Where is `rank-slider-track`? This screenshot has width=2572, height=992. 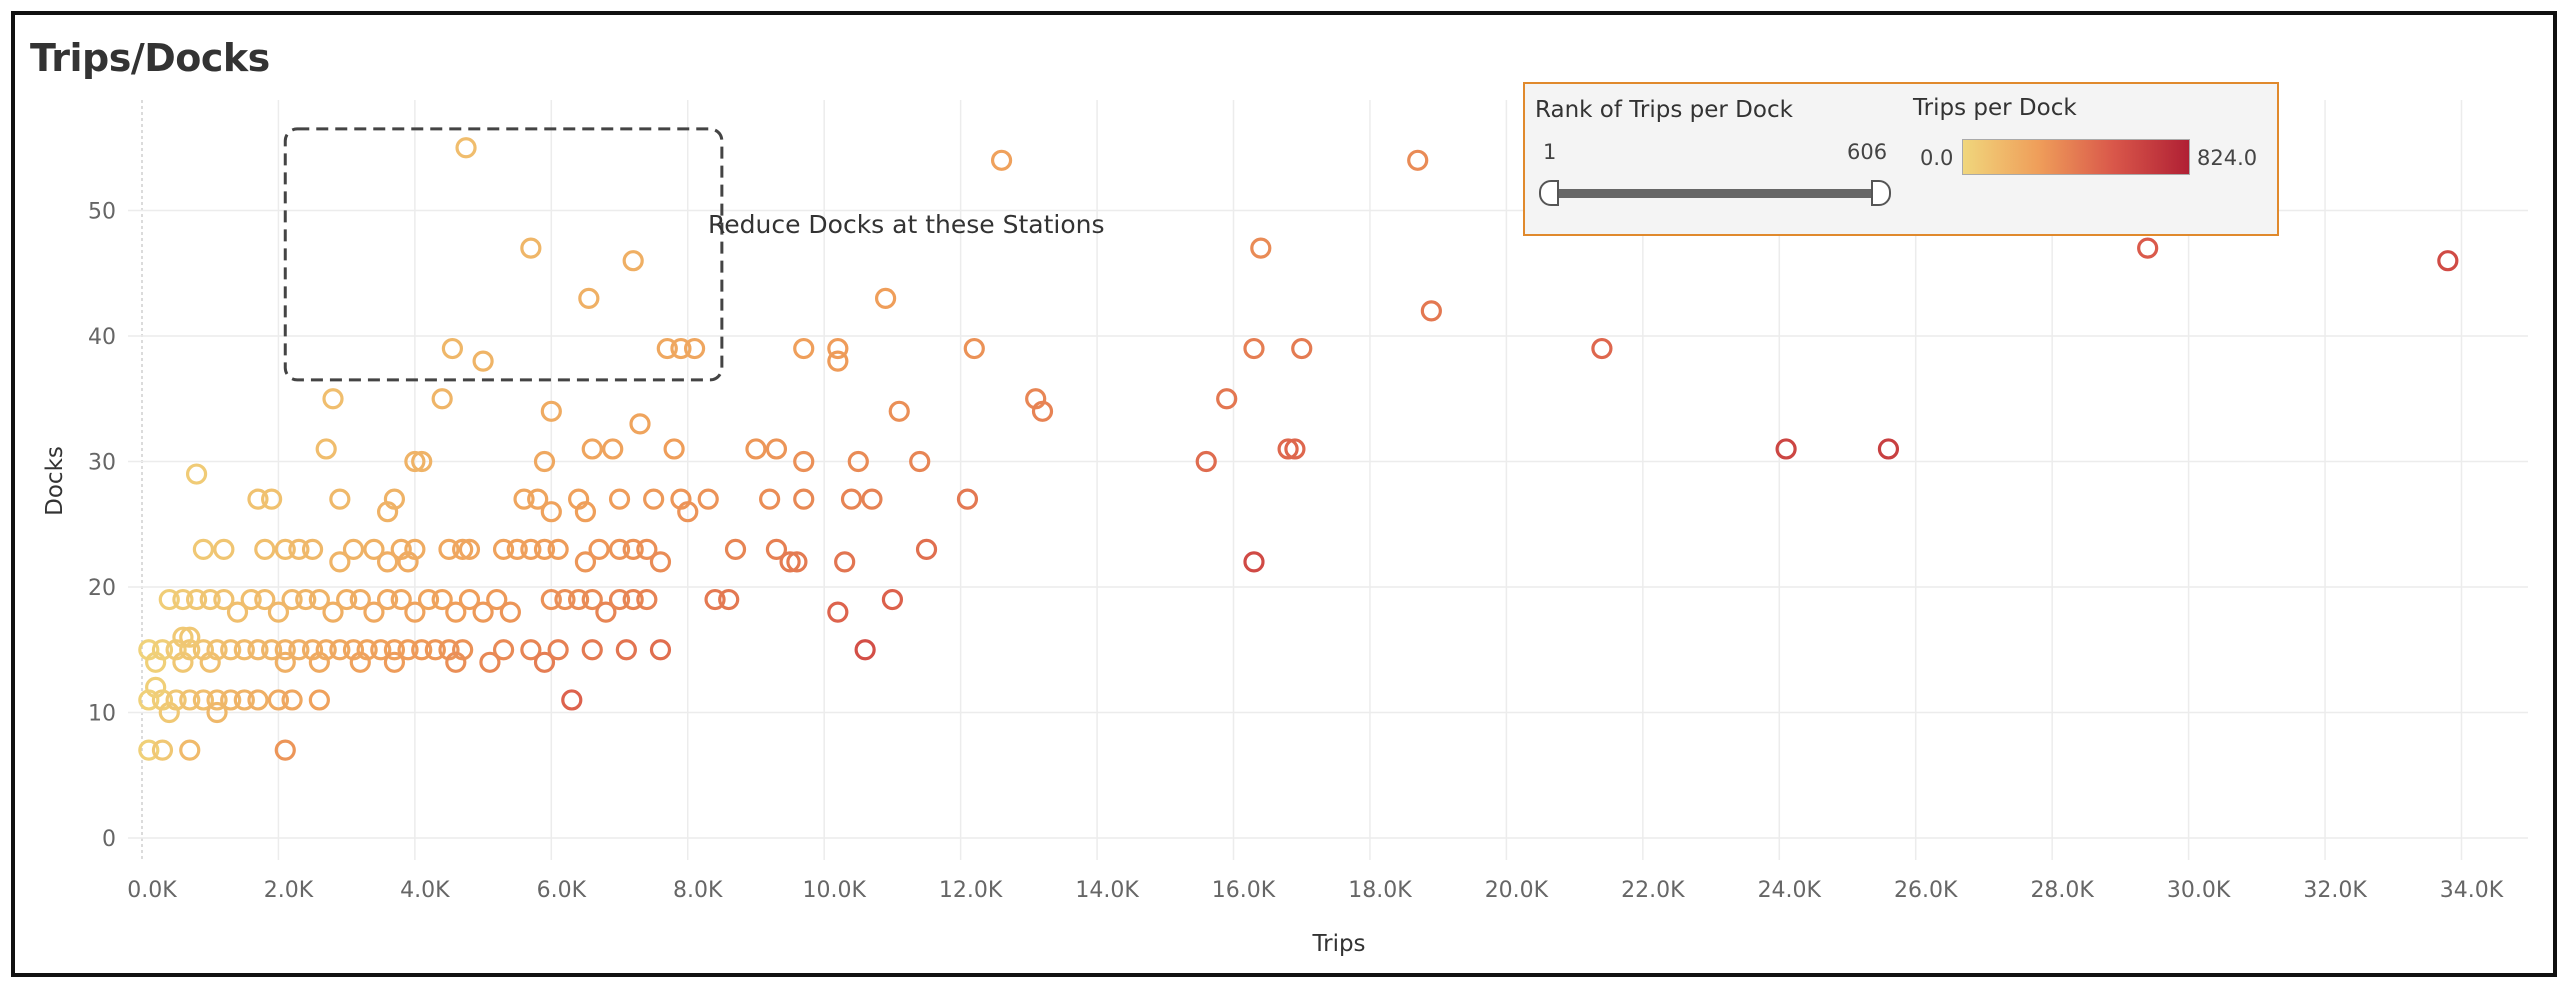
rank-slider-track is located at coordinates (1716, 193).